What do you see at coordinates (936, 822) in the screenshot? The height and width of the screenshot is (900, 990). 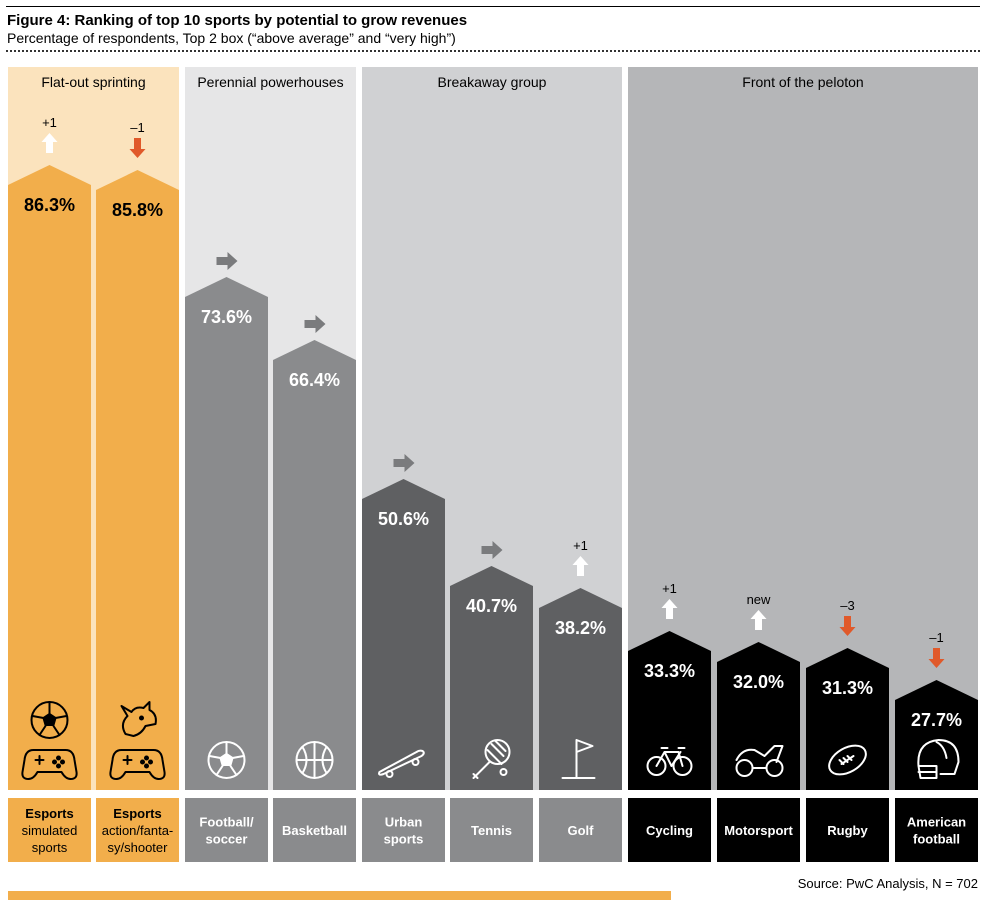 I see `category-label: American` at bounding box center [936, 822].